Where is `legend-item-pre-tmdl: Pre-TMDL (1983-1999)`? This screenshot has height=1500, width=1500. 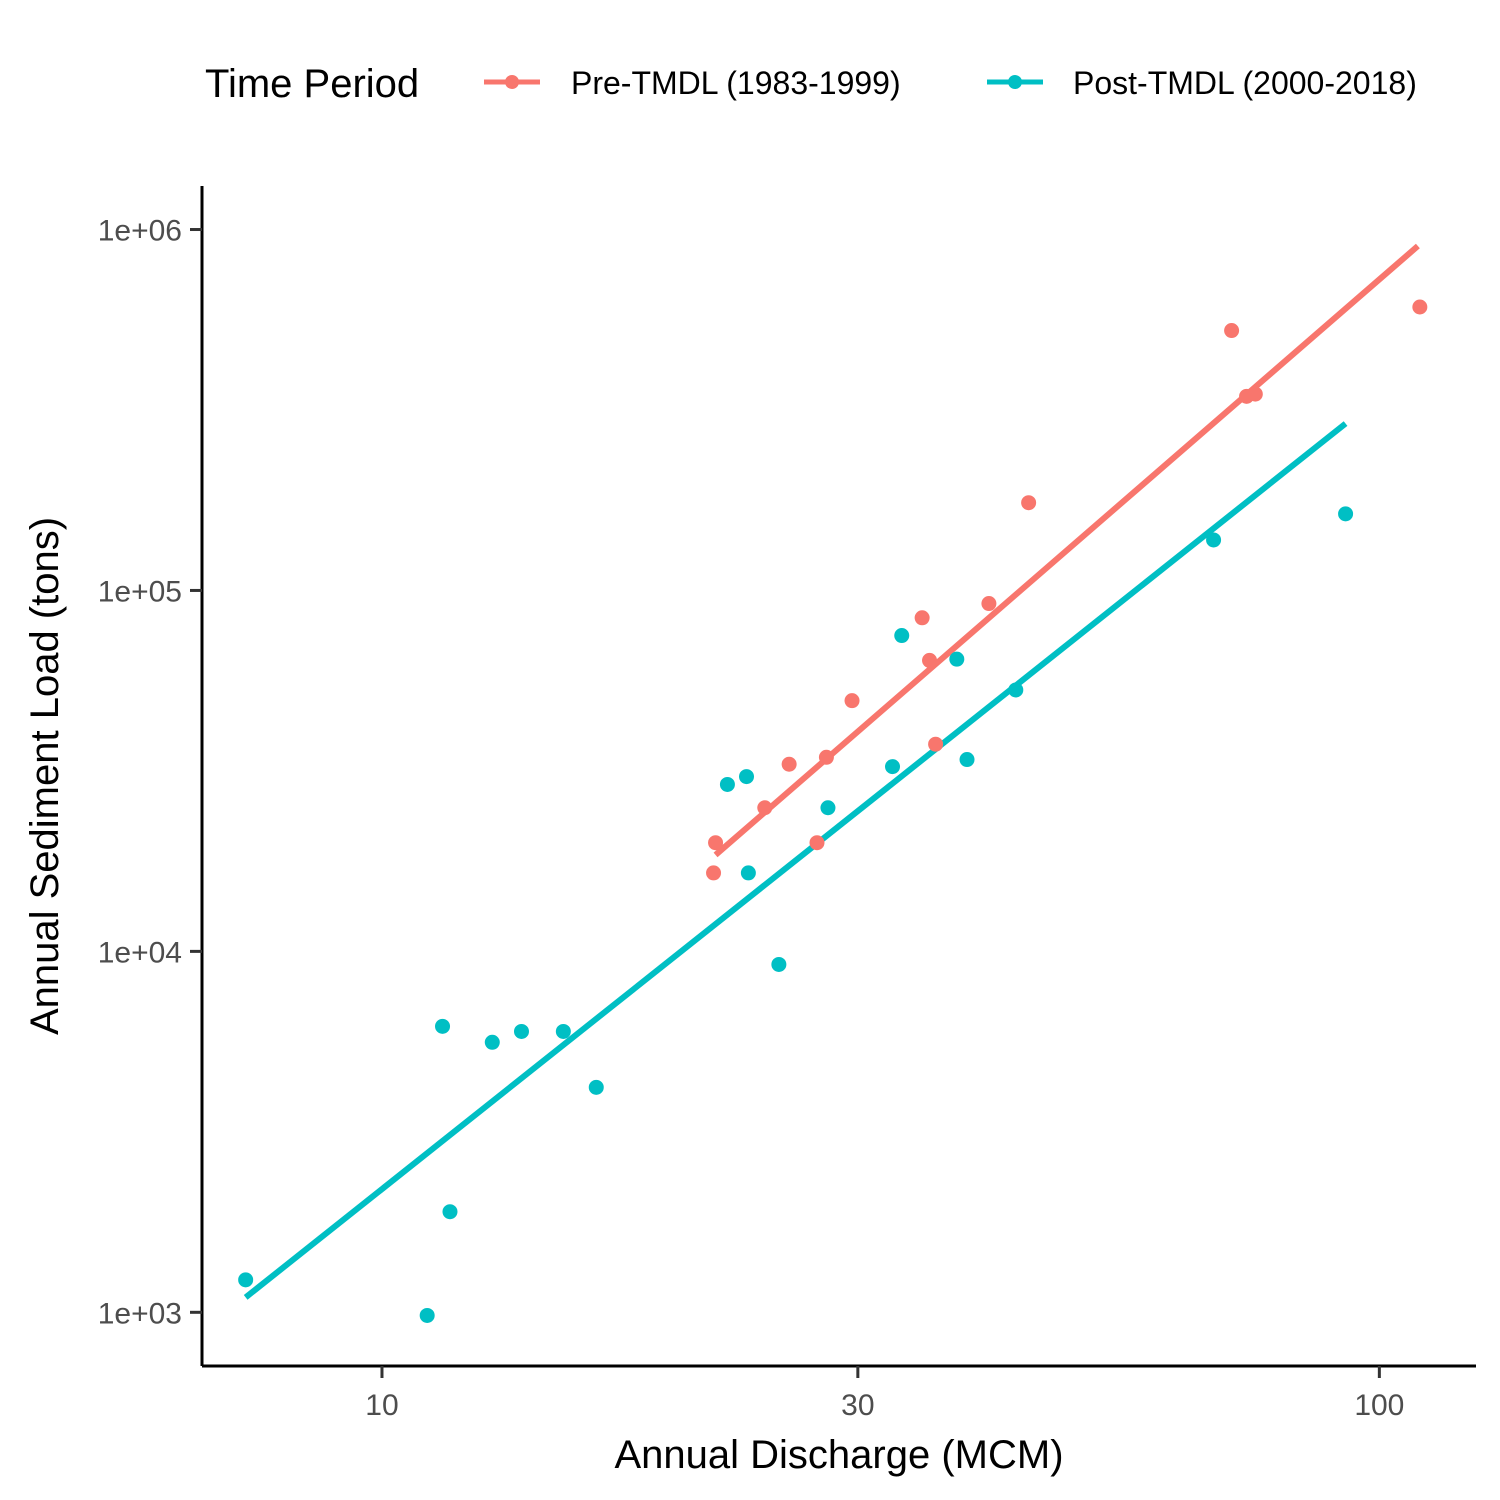 legend-item-pre-tmdl: Pre-TMDL (1983-1999) is located at coordinates (692, 83).